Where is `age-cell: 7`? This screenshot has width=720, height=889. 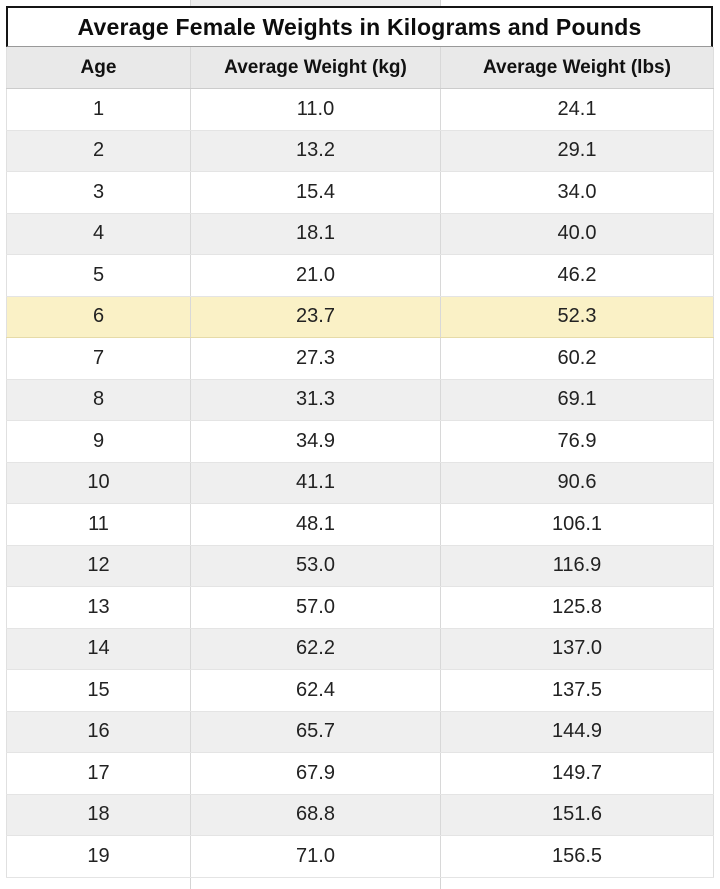 age-cell: 7 is located at coordinates (98, 358).